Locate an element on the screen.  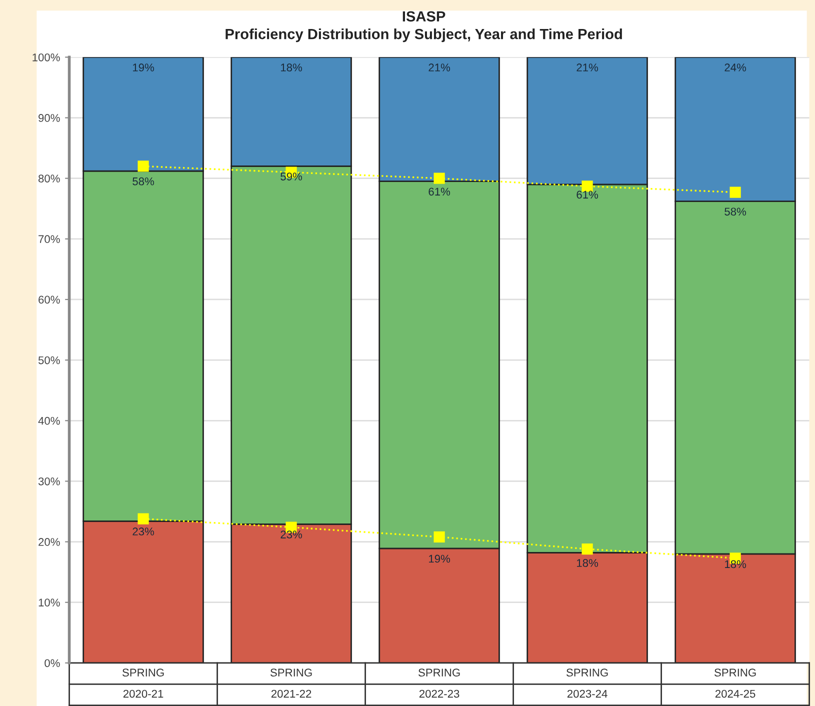
y-tick-label: 30% is located at coordinates (49, 481).